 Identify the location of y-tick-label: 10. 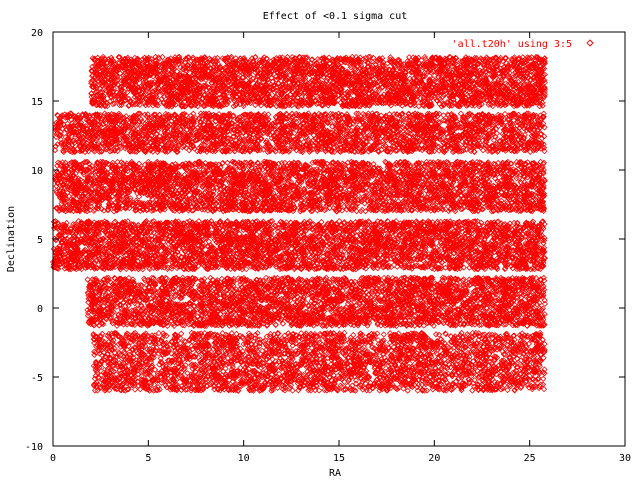
(37, 171).